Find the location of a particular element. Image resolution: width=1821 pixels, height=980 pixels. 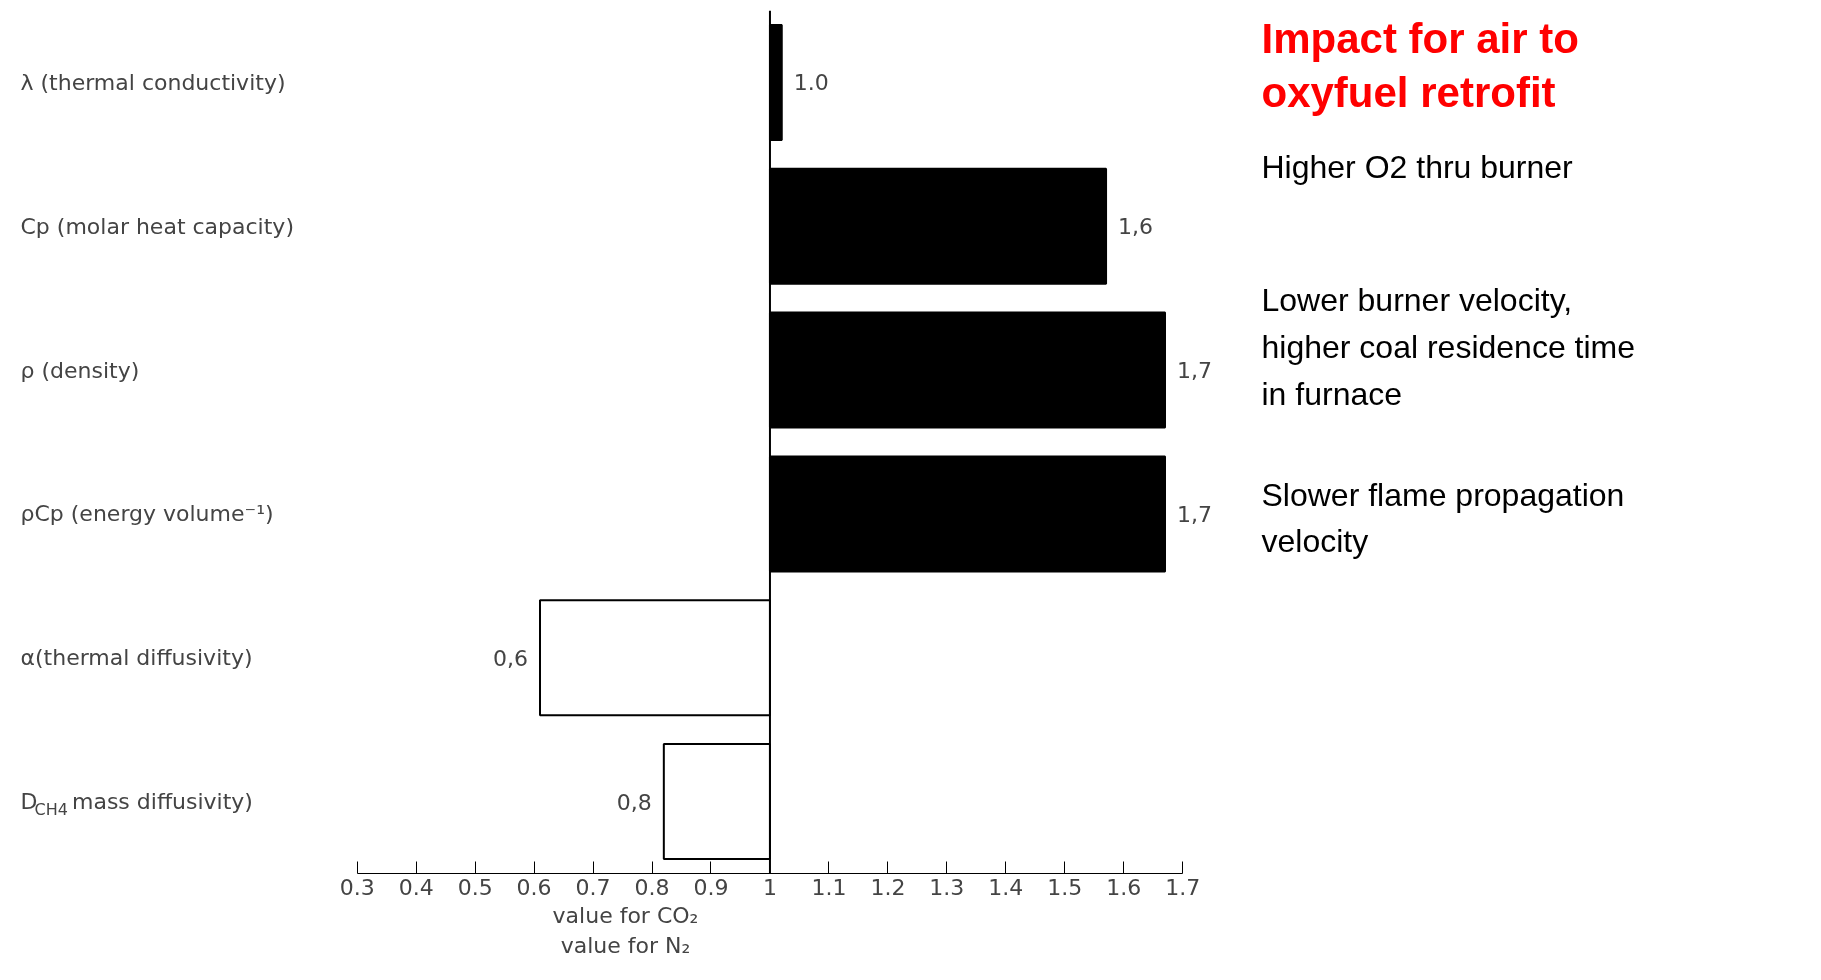

text: Impact for air to oxyfuel retrofit is located at coordinates (1420, 65).